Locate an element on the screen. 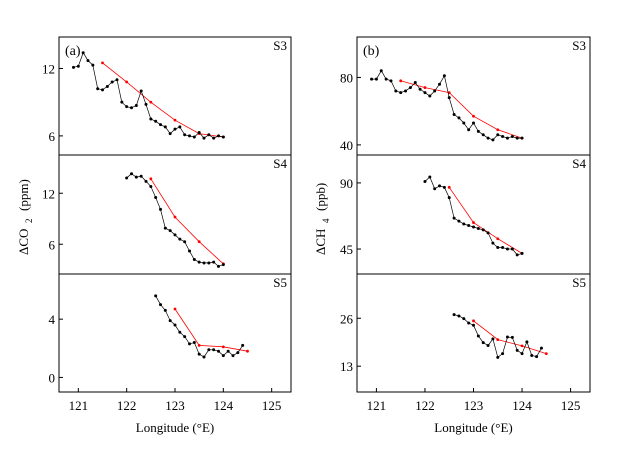 The height and width of the screenshot is (456, 637). y-axis-label-subscript: 4 is located at coordinates (326, 220).